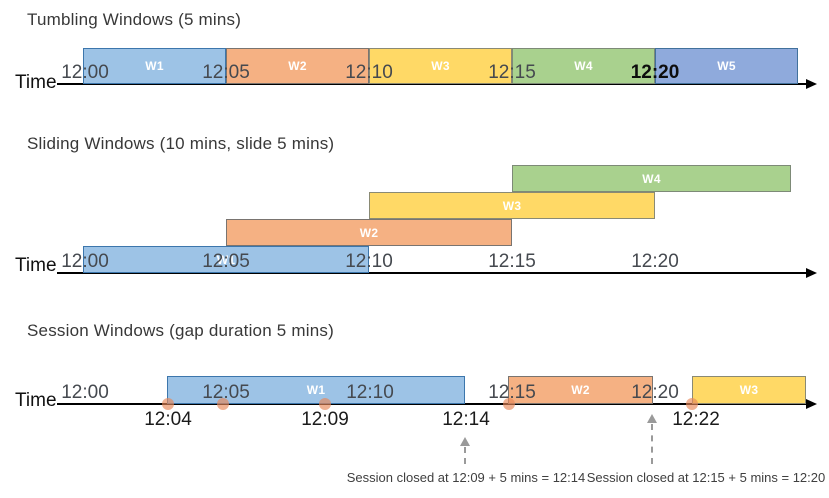  What do you see at coordinates (369, 261) in the screenshot?
I see `sliding-tick-1210: 12:10` at bounding box center [369, 261].